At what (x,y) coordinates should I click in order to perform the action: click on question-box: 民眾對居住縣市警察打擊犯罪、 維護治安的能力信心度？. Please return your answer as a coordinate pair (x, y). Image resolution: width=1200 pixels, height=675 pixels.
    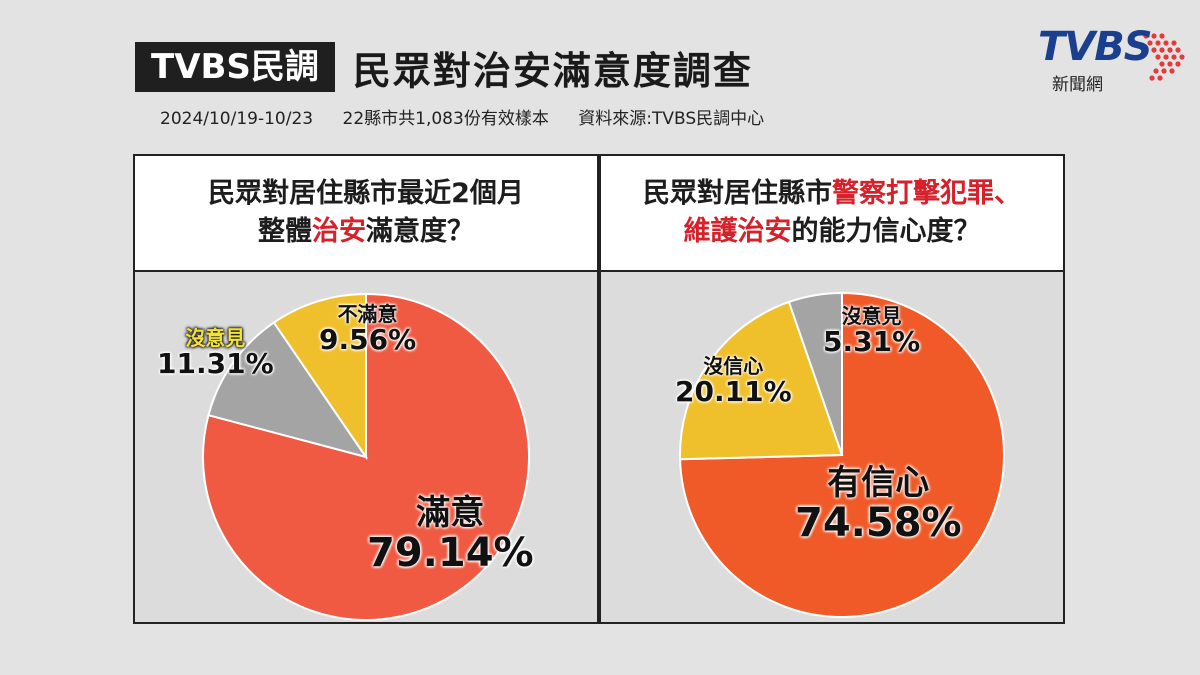
    Looking at the image, I should click on (832, 214).